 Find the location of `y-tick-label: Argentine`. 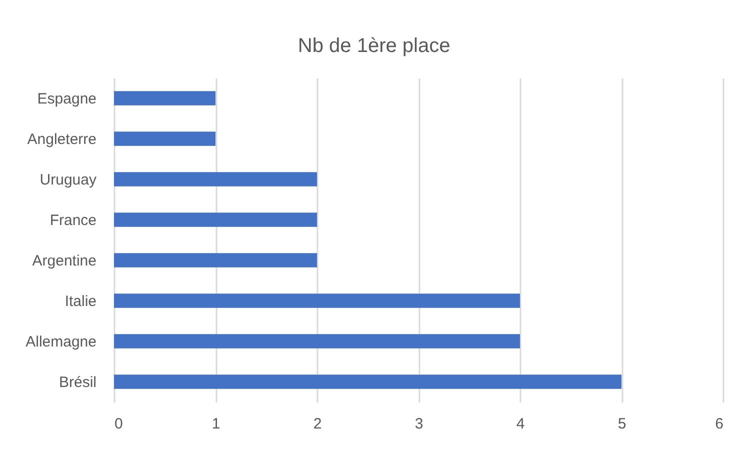

y-tick-label: Argentine is located at coordinates (64, 261).